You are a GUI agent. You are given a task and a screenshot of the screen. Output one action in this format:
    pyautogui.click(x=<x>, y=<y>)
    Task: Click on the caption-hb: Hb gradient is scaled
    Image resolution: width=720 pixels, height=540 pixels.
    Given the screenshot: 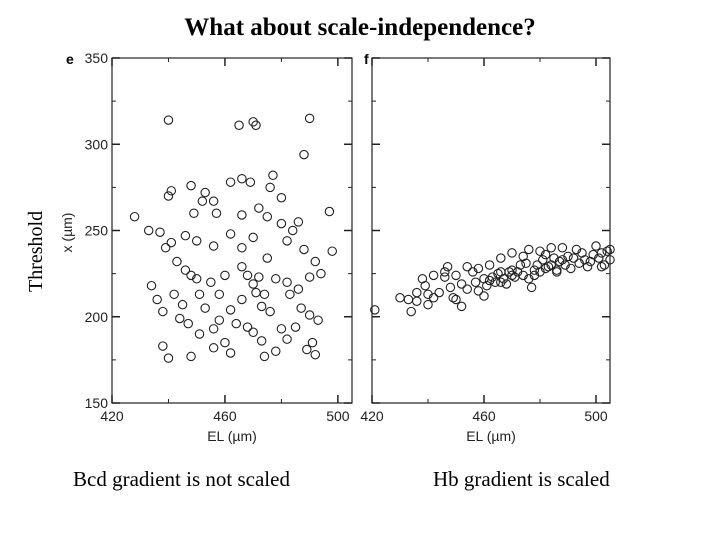 What is the action you would take?
    pyautogui.click(x=521, y=479)
    